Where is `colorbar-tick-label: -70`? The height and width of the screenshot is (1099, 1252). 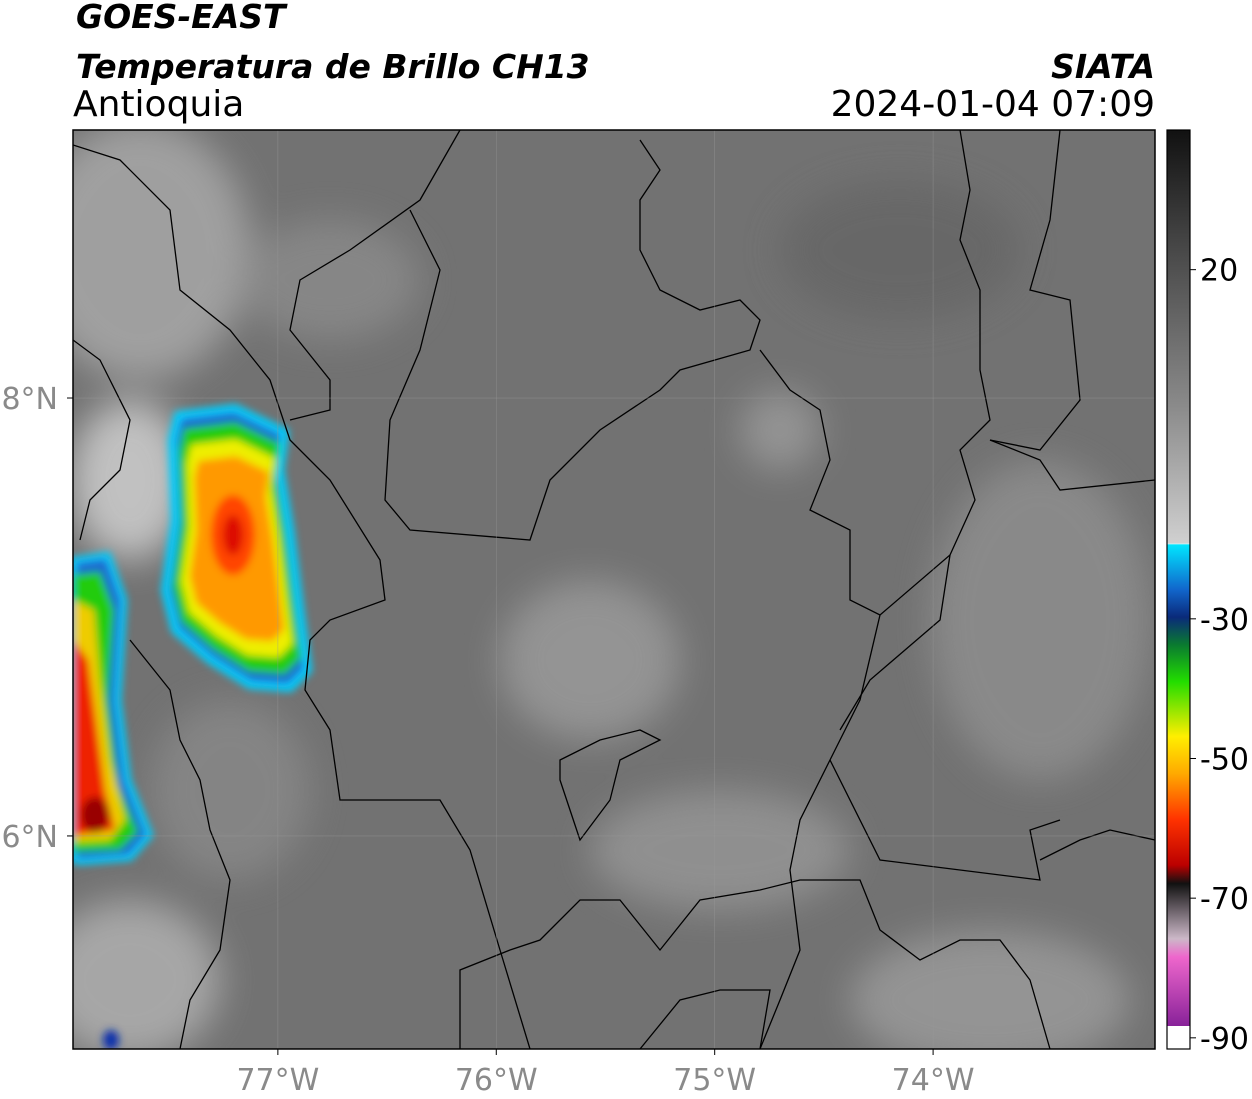
colorbar-tick-label: -70 is located at coordinates (1224, 899).